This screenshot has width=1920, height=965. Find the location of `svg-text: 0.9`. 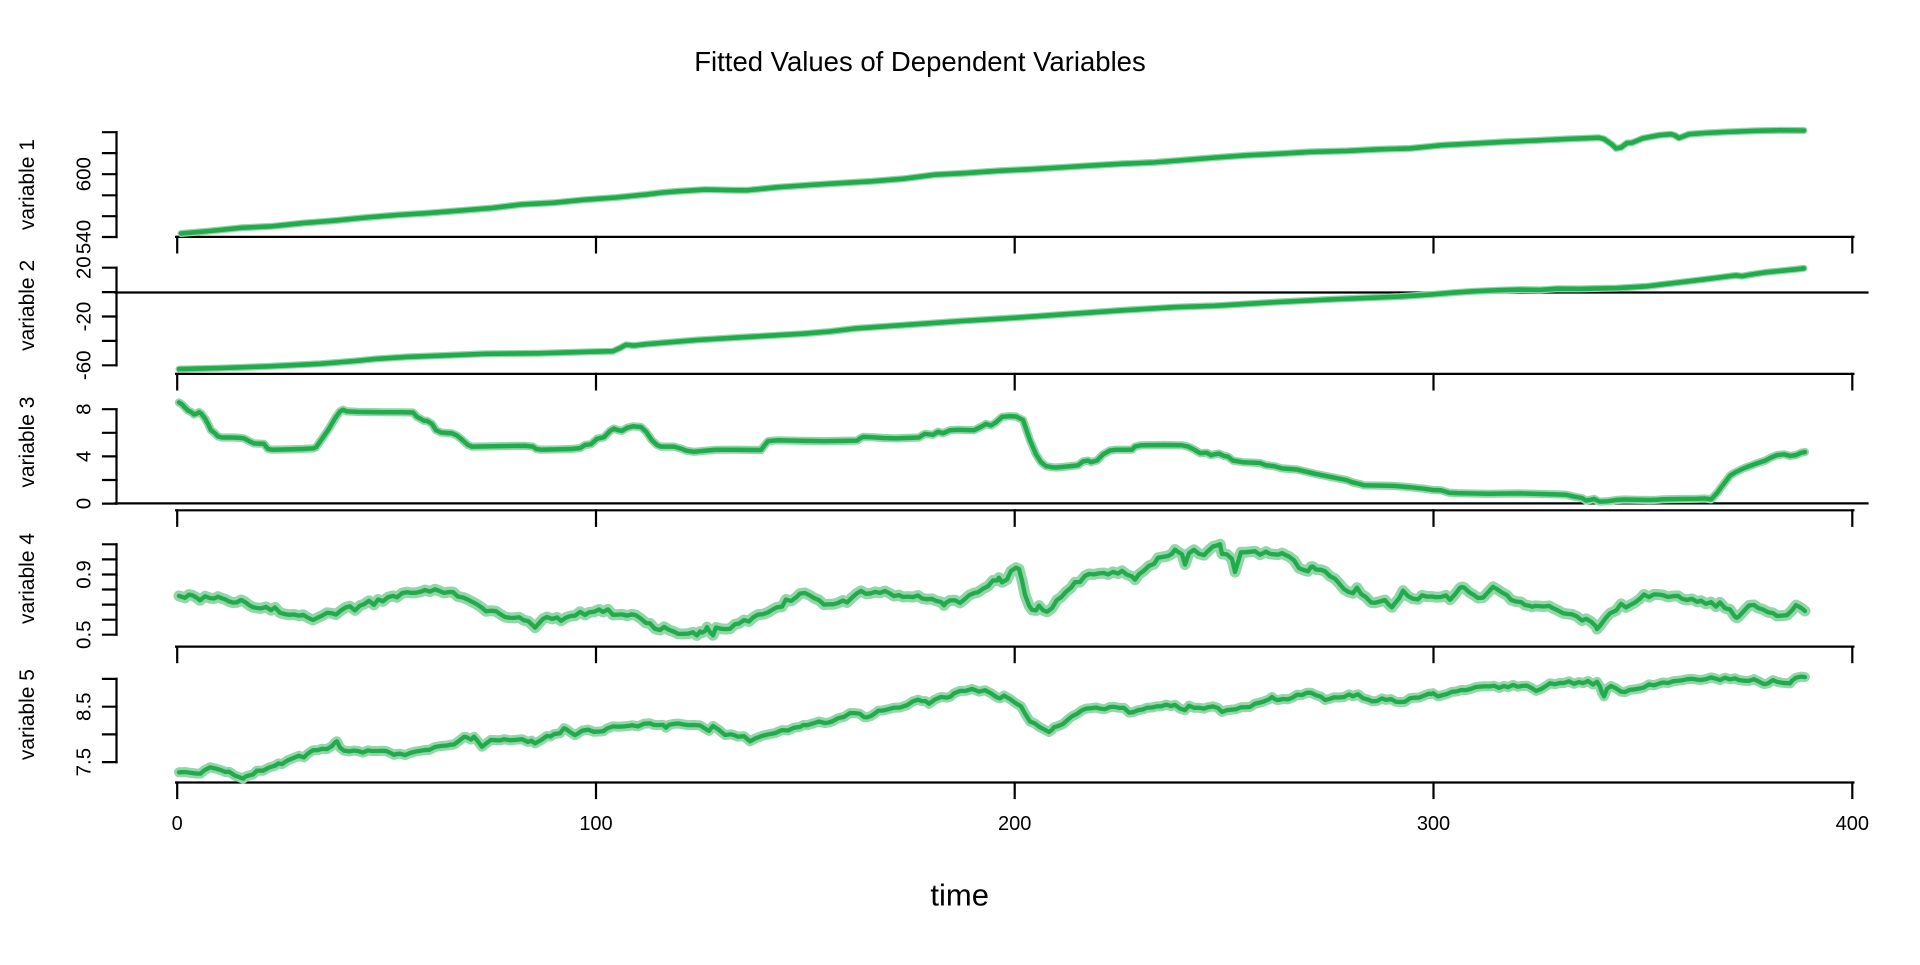

svg-text: 0.9 is located at coordinates (84, 574).